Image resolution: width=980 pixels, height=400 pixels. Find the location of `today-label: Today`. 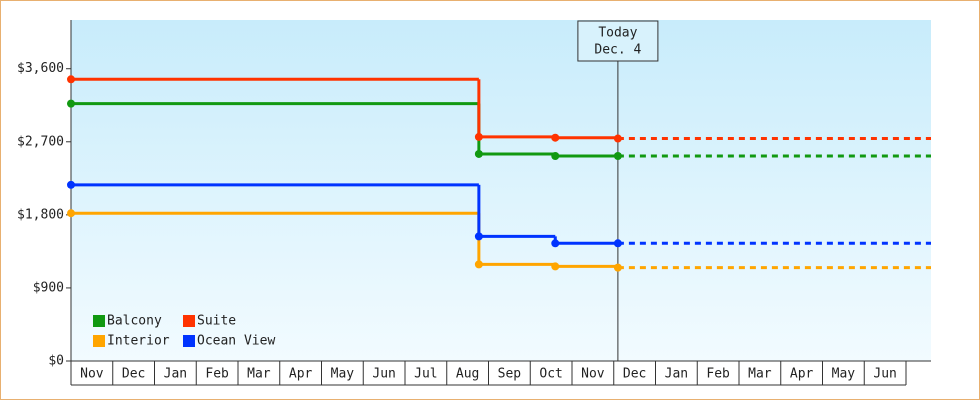

today-label: Today is located at coordinates (617, 33).